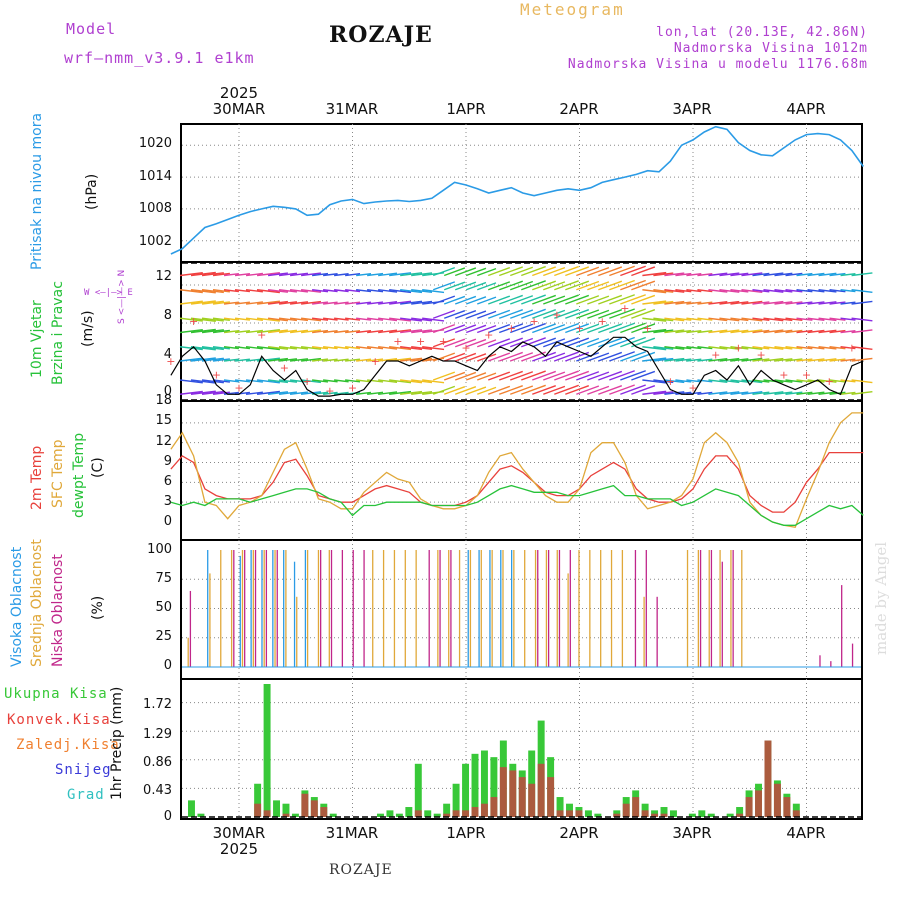 The width and height of the screenshot is (900, 900). I want to click on station-title: ROZAJE, so click(381, 35).